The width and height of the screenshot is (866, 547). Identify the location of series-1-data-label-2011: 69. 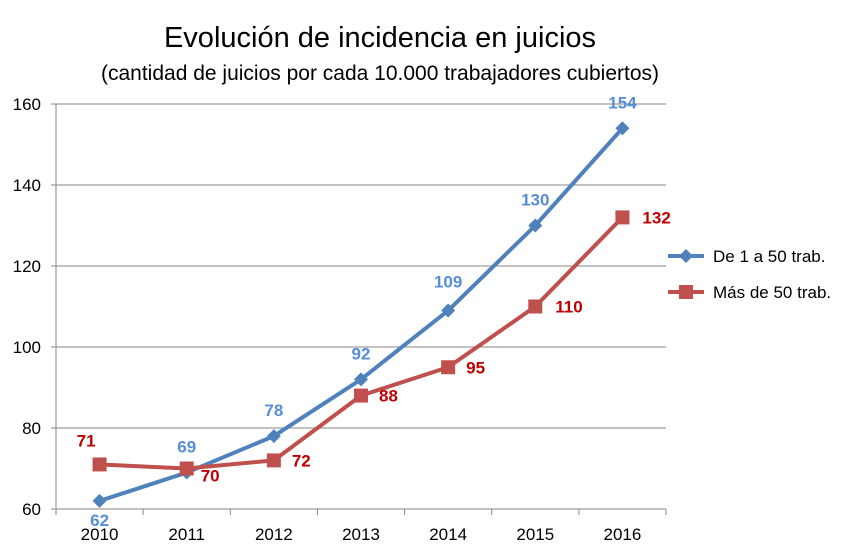
(186, 447).